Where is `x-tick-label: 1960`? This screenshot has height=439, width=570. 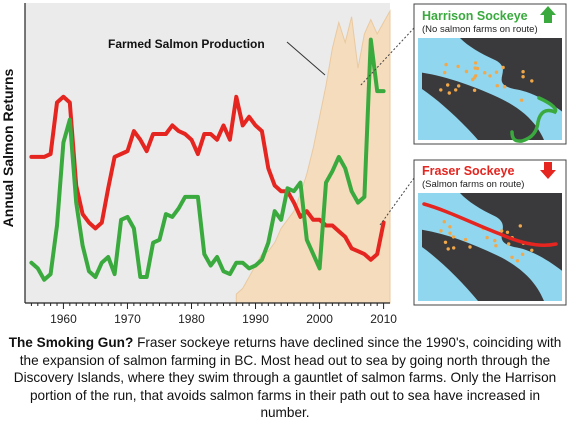 x-tick-label: 1960 is located at coordinates (63, 319).